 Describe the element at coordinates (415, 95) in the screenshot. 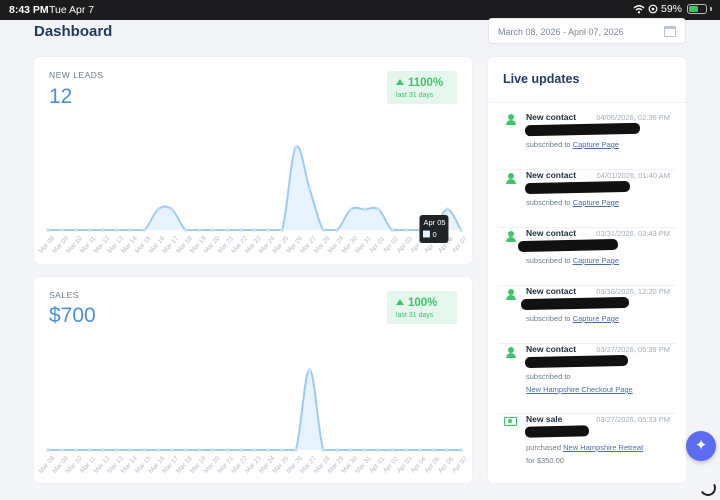

I see `new-leads-change-period: last 31 days` at that location.